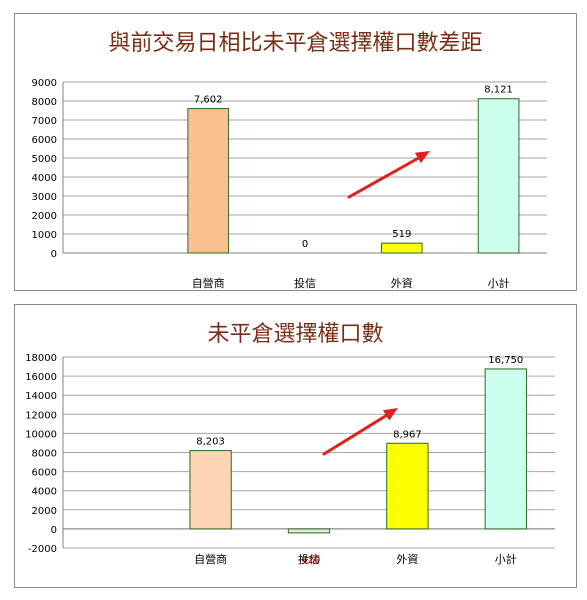  What do you see at coordinates (44, 121) in the screenshot?
I see `y-tick-label: 7000` at bounding box center [44, 121].